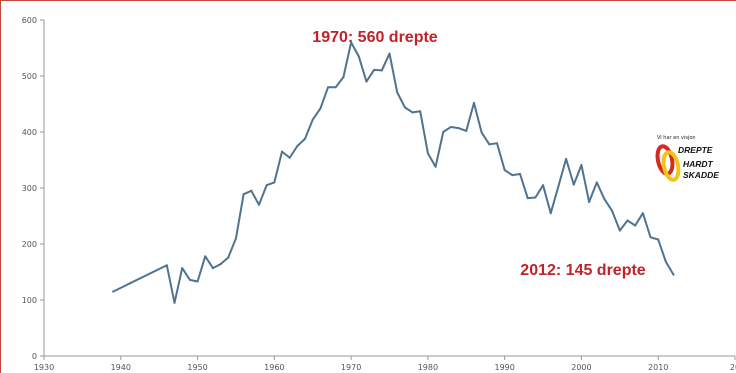  What do you see at coordinates (29, 76) in the screenshot?
I see `y-tick-label: 500` at bounding box center [29, 76].